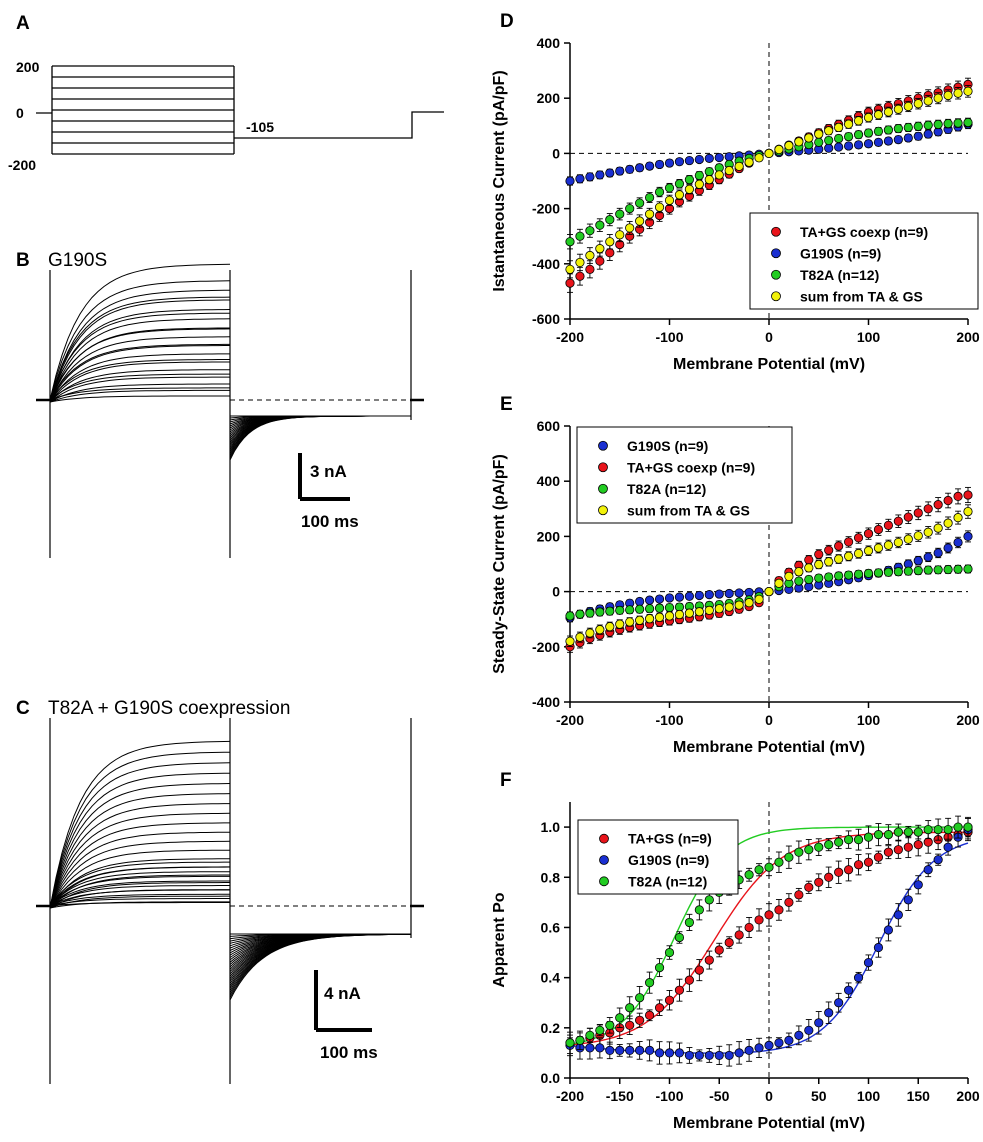 This screenshot has width=983, height=1142. I want to click on panel-letter-f: F, so click(506, 780).